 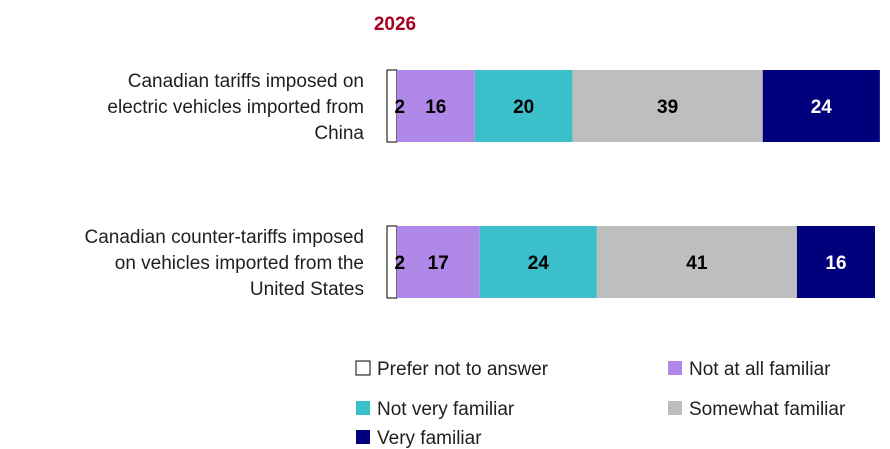 I want to click on legend-label: Prefer not to answer, so click(x=463, y=369).